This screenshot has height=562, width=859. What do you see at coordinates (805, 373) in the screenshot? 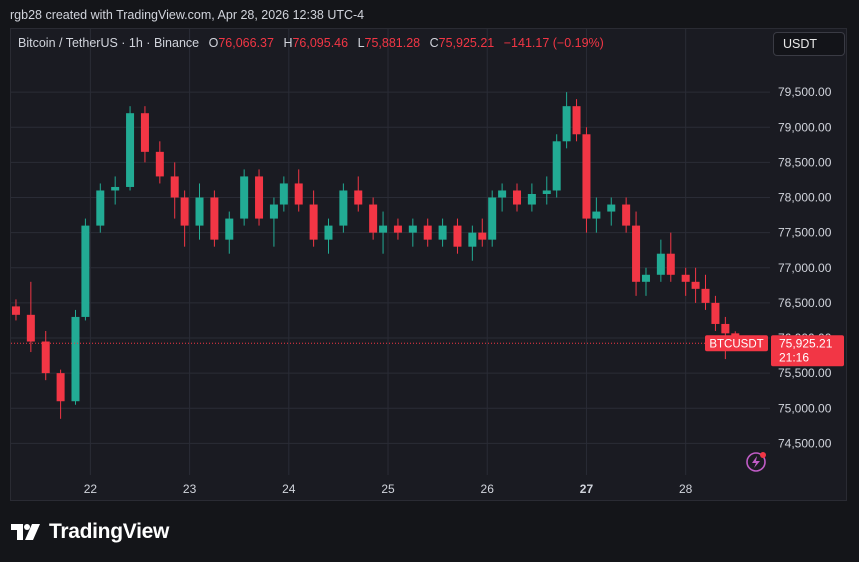
I see `y-tick-label: 75,500.00` at bounding box center [805, 373].